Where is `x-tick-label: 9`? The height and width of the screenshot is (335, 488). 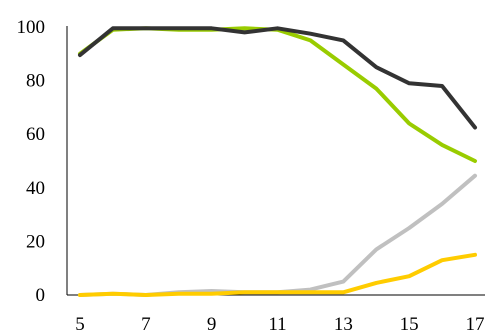
x-tick-label: 9 is located at coordinates (212, 324).